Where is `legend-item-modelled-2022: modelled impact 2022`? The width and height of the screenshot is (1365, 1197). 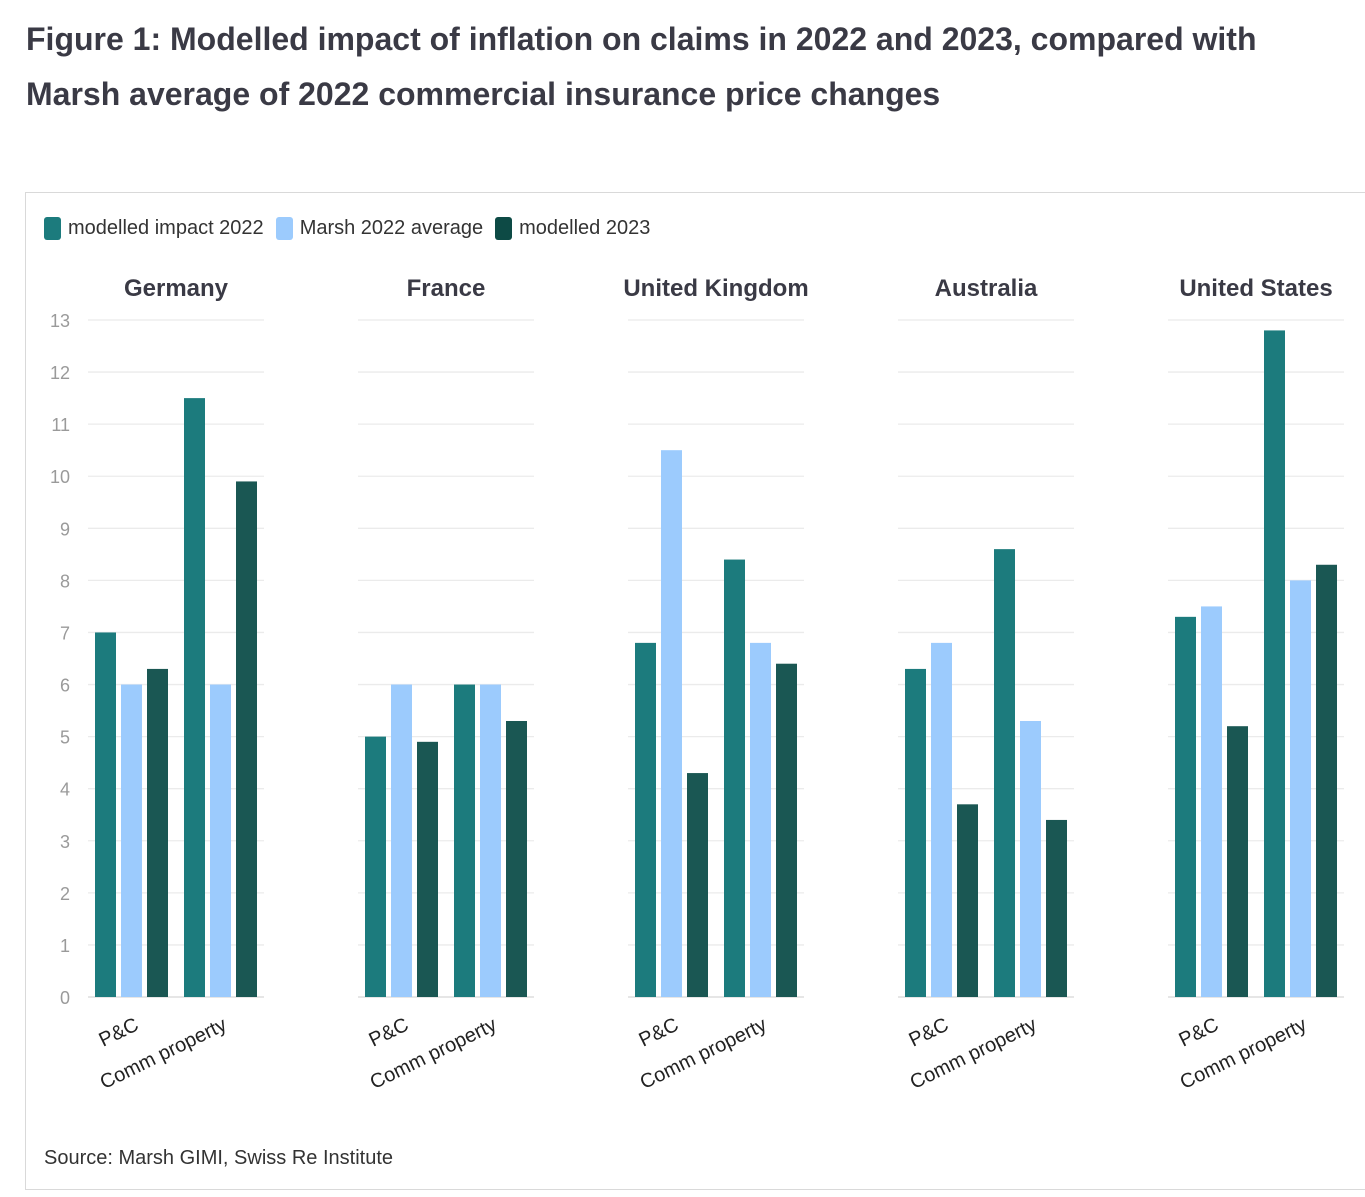 legend-item-modelled-2022: modelled impact 2022 is located at coordinates (154, 228).